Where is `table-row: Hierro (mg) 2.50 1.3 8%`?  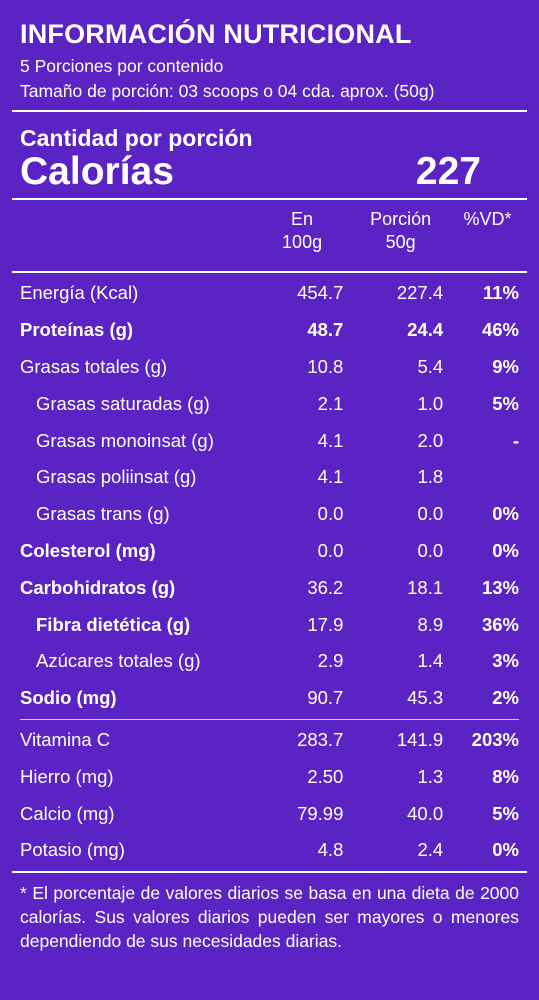 table-row: Hierro (mg) 2.50 1.3 8% is located at coordinates (269, 776).